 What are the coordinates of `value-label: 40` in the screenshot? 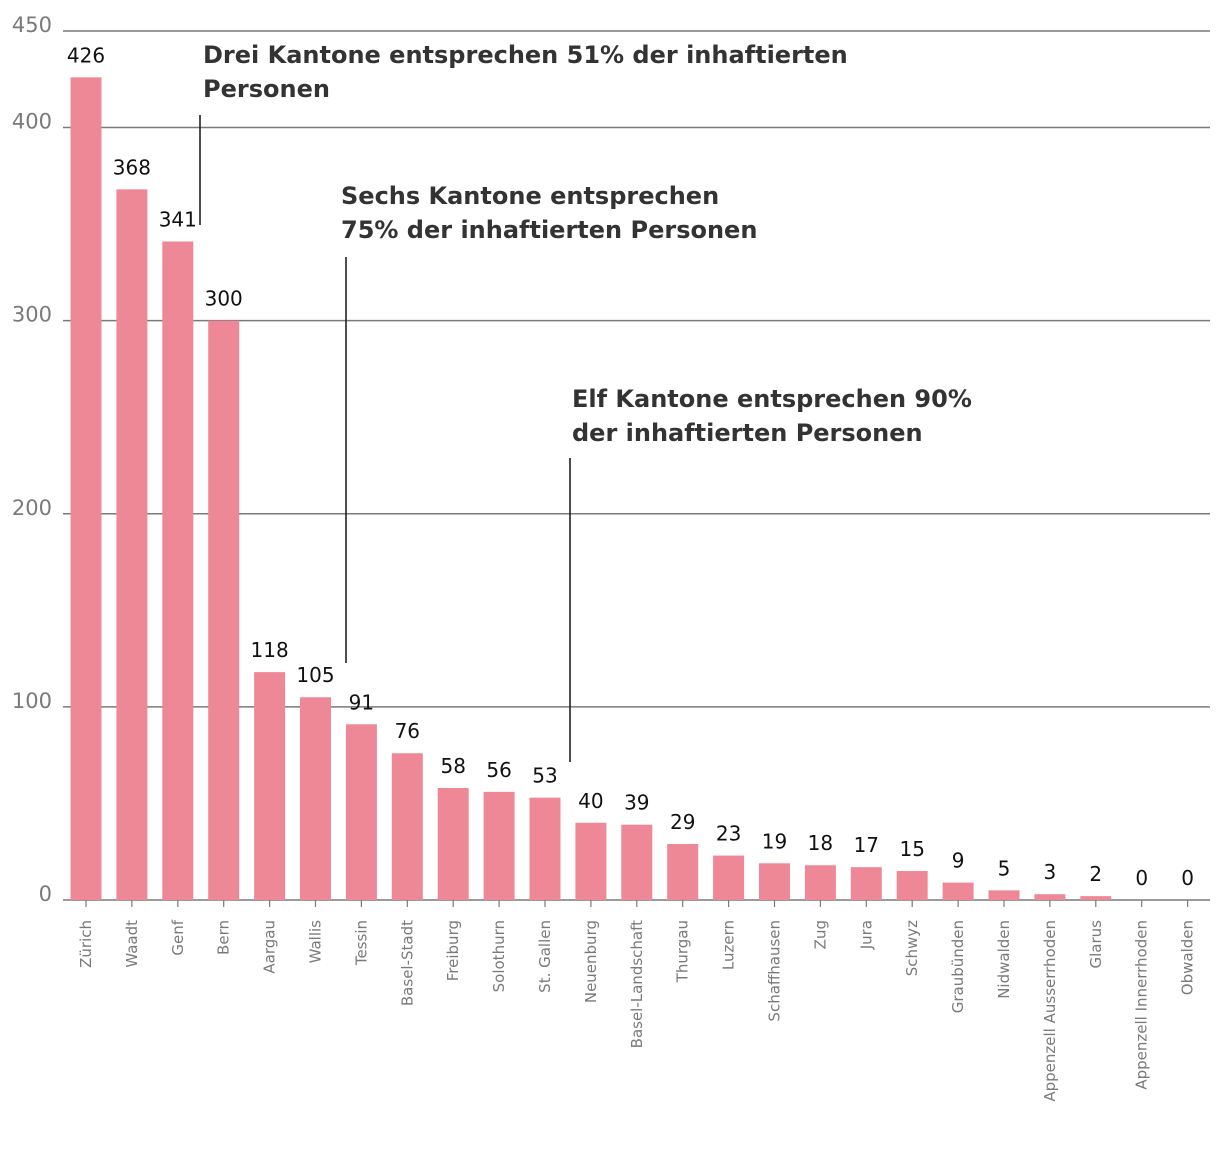 It's located at (590, 801).